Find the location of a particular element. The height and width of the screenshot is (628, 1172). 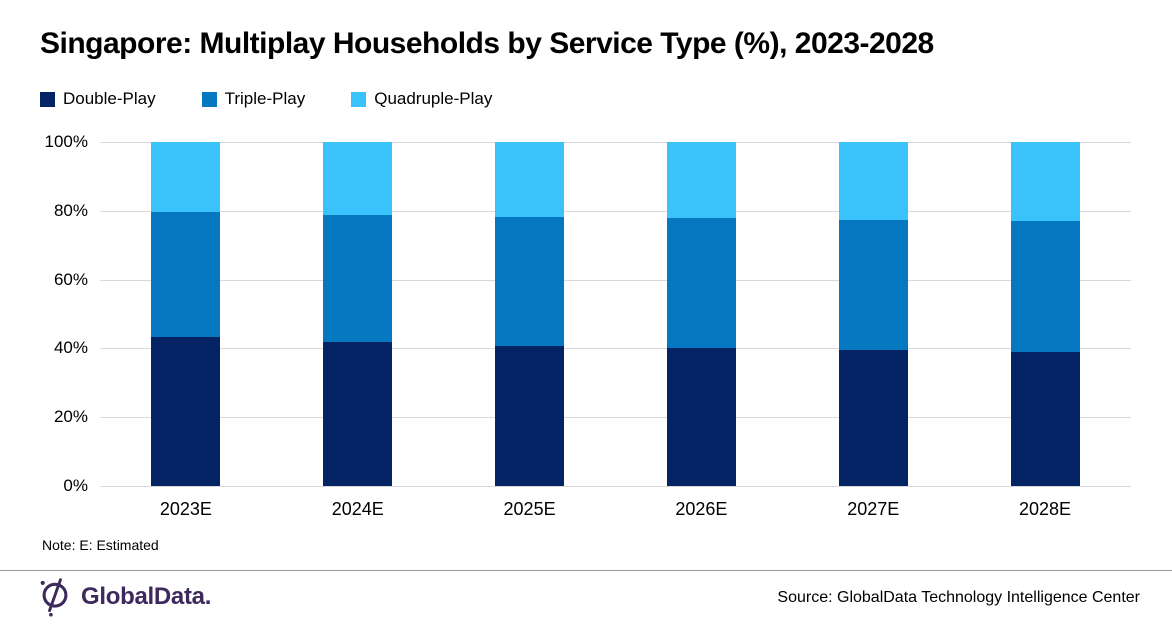

stacked-bar-2026E is located at coordinates (701, 314).